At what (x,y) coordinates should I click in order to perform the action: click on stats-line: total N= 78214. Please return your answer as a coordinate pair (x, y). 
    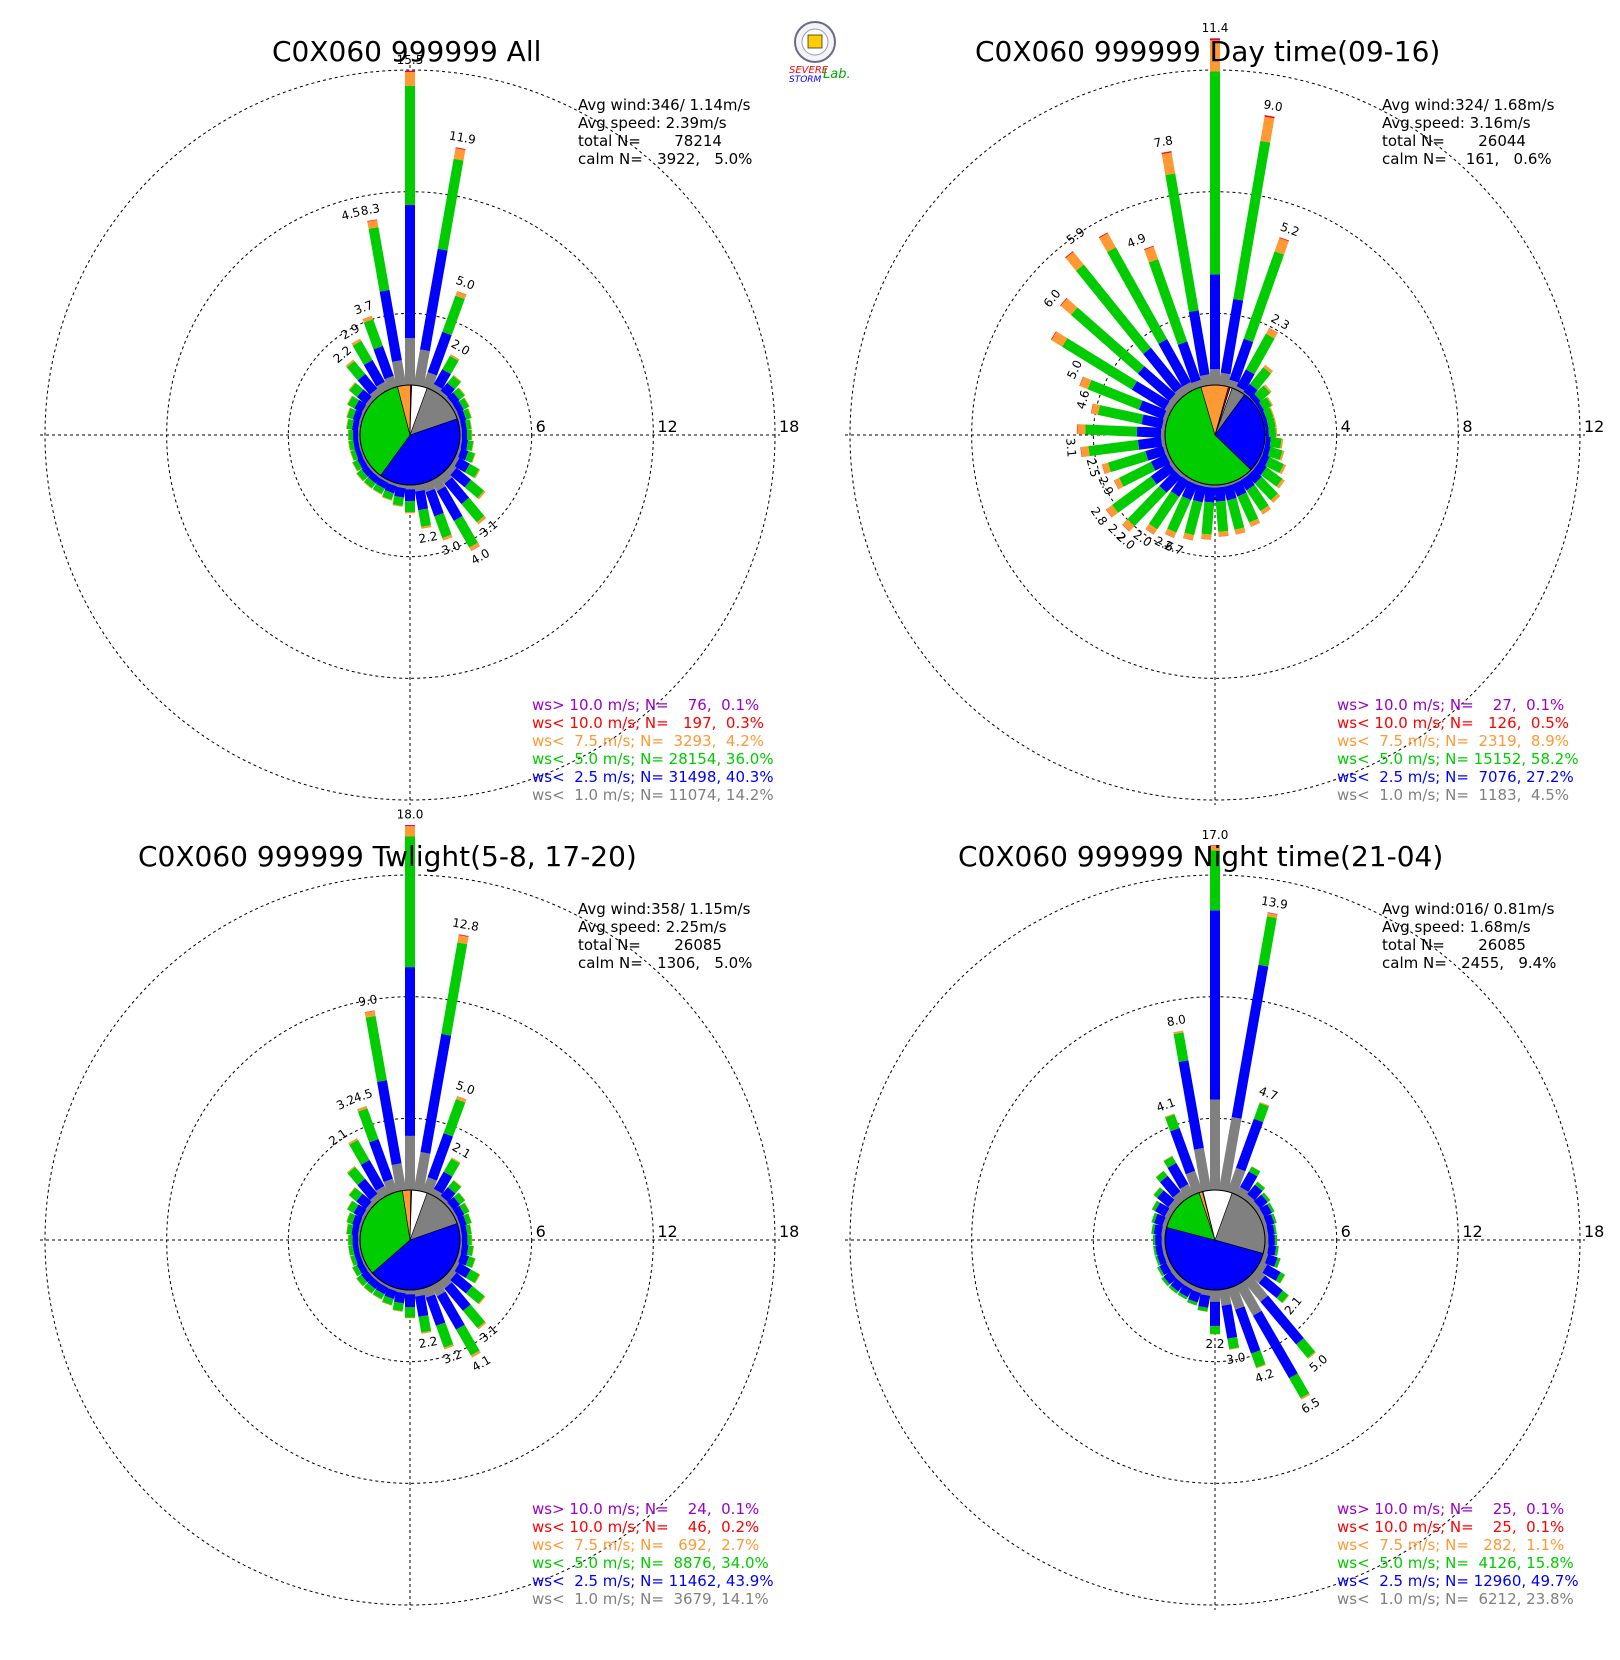
    Looking at the image, I should click on (650, 141).